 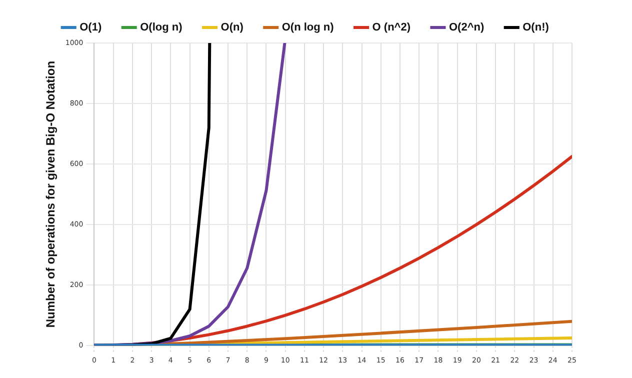 What do you see at coordinates (391, 28) in the screenshot?
I see `legend-label: O (n^2)` at bounding box center [391, 28].